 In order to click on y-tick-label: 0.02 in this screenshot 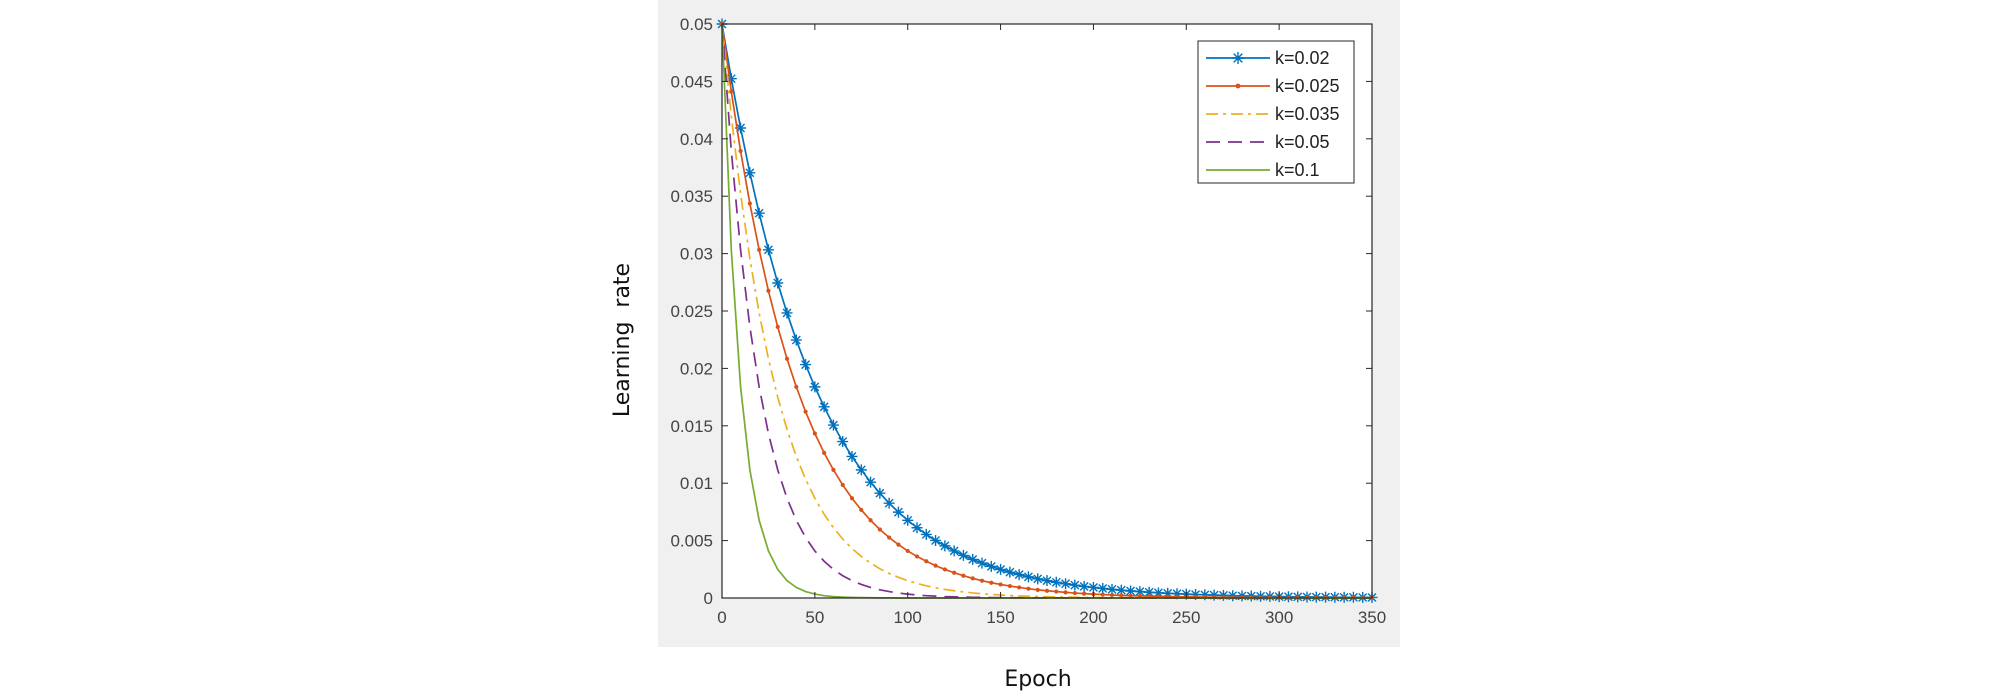, I will do `click(696, 368)`.